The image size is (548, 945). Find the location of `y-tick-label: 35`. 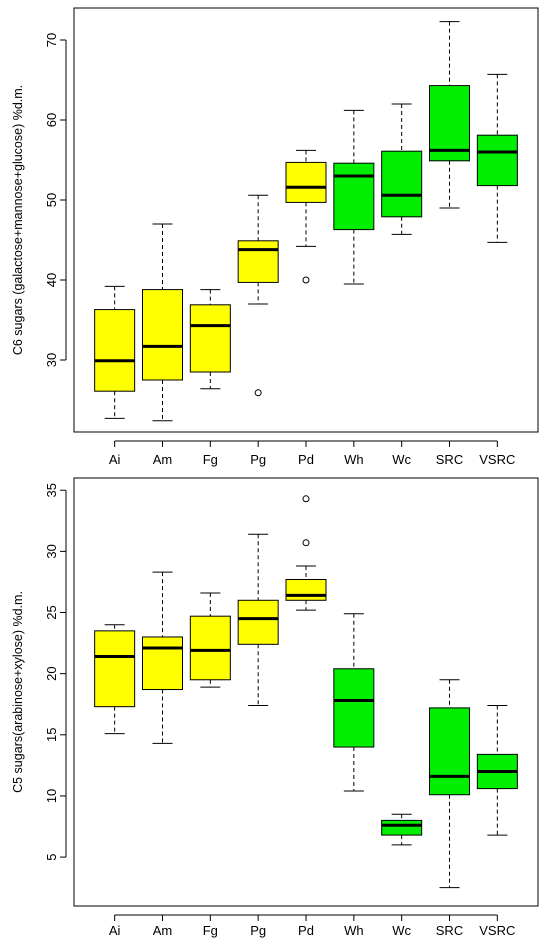

y-tick-label: 35 is located at coordinates (51, 490).